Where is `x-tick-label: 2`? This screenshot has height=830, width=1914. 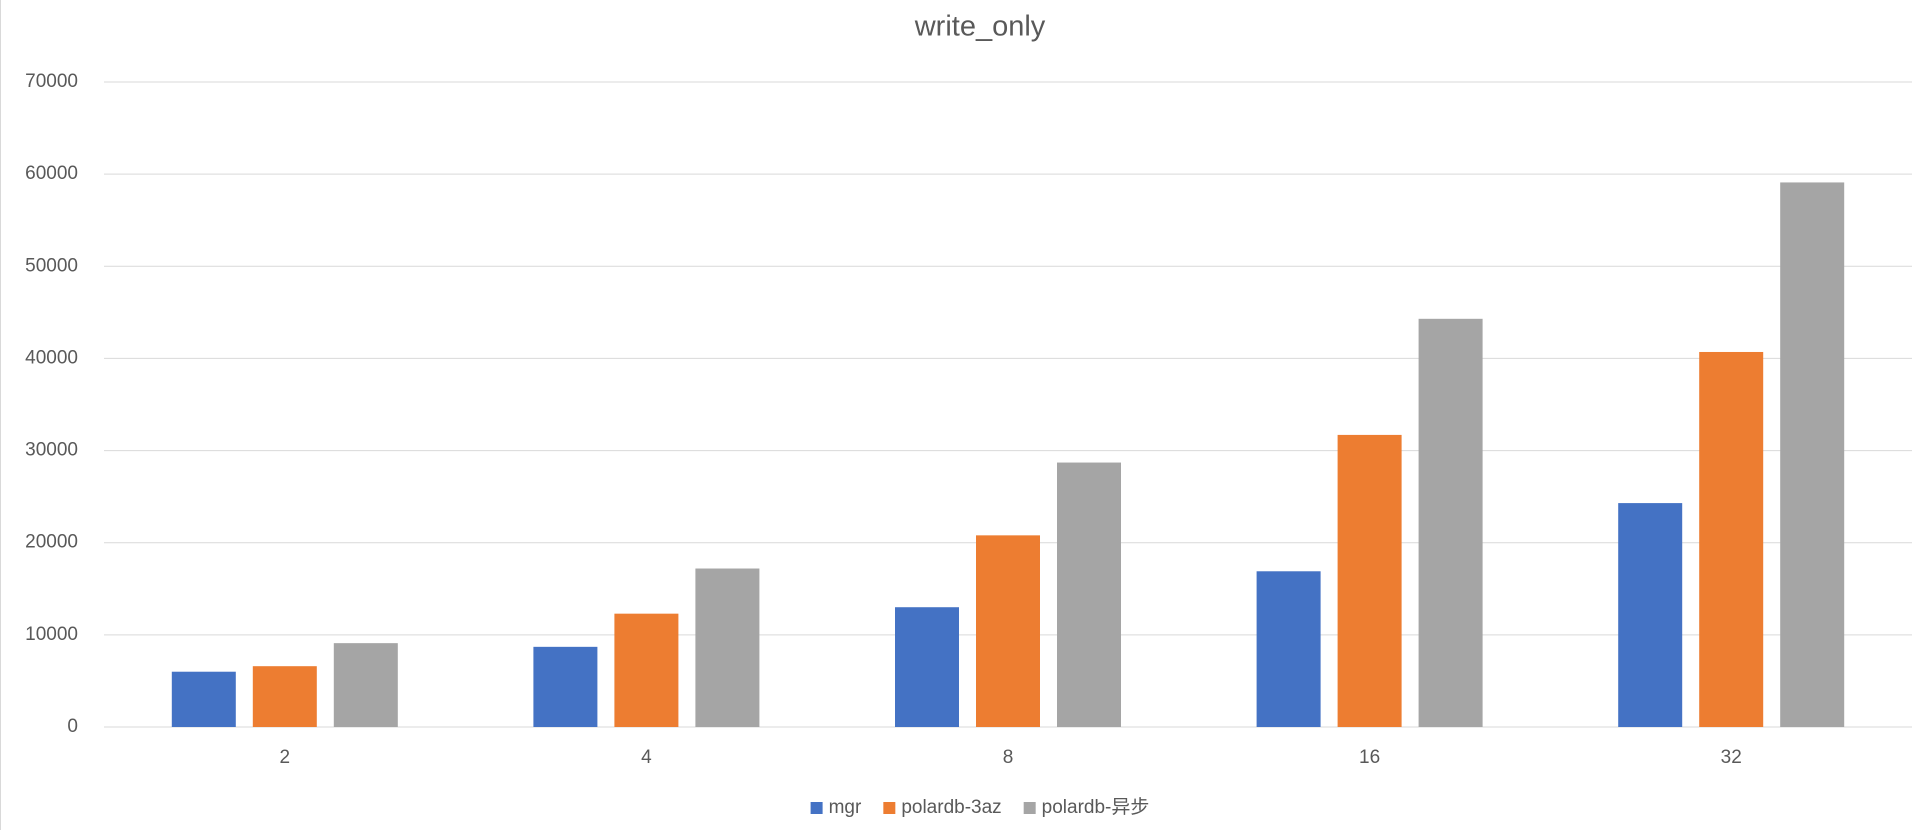 x-tick-label: 2 is located at coordinates (285, 757).